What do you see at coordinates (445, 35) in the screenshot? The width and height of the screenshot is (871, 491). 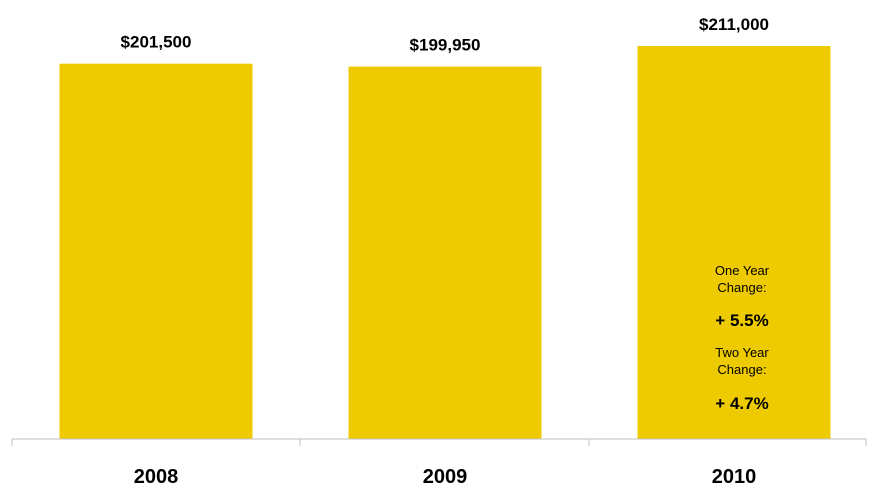 I see `value-labels-group: $201,500 $199,950 $211,000` at bounding box center [445, 35].